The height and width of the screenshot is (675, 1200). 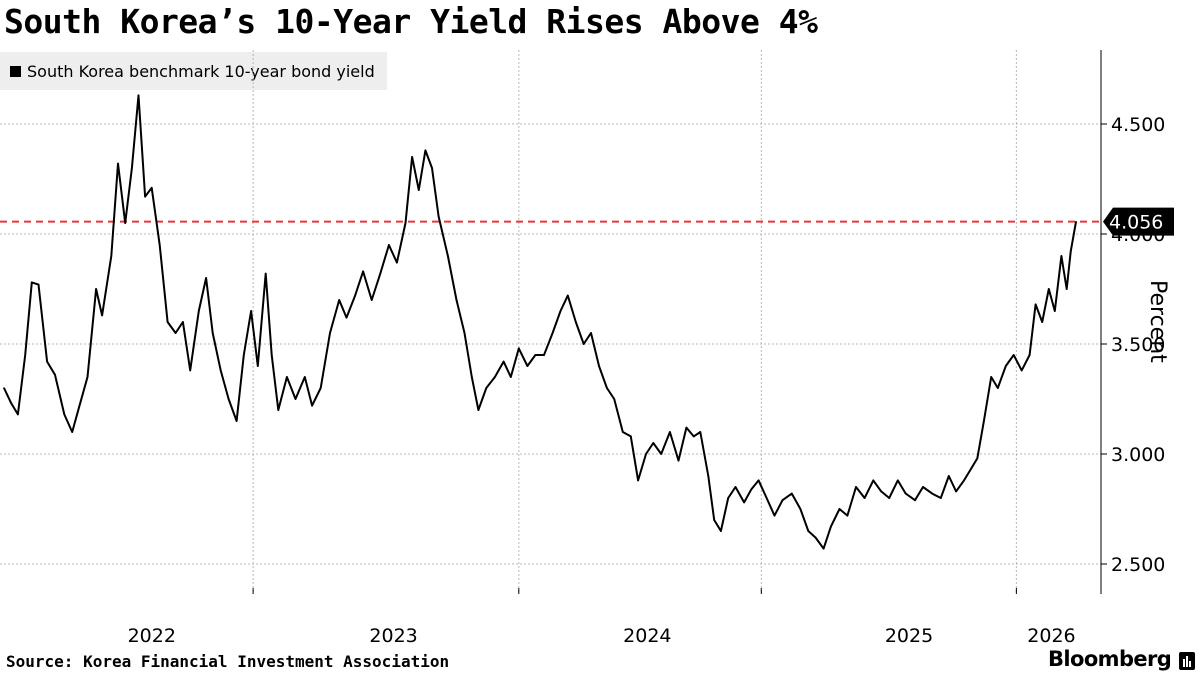 What do you see at coordinates (1138, 125) in the screenshot?
I see `y-tick-label: 4.500` at bounding box center [1138, 125].